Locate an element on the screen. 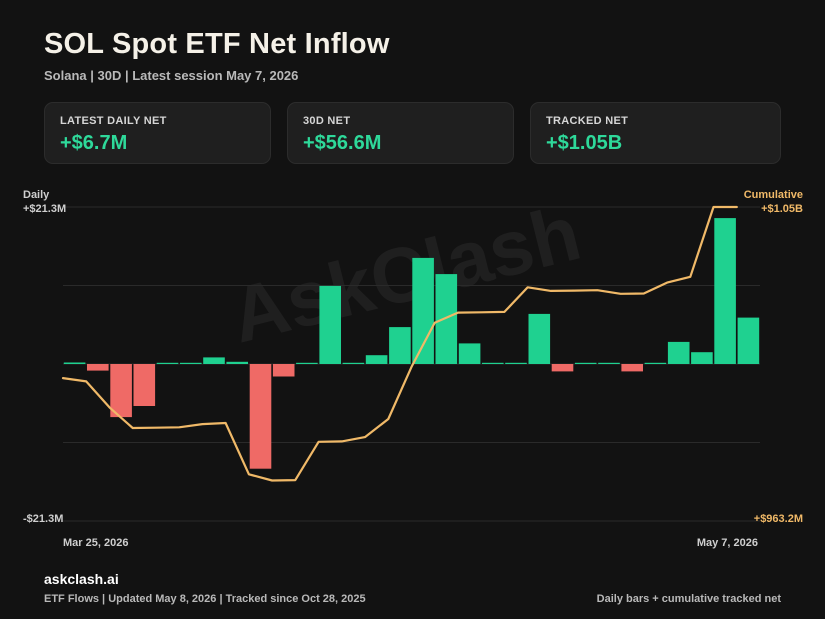  right-axis-top-label: +$1.05B is located at coordinates (782, 209).